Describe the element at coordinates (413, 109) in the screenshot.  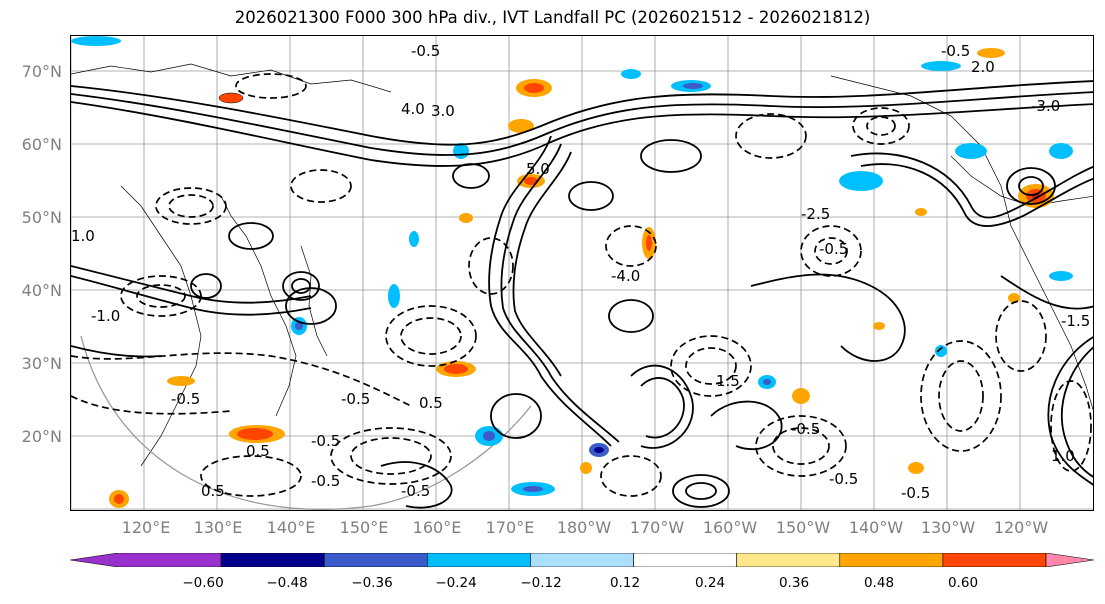
I see `contour-label: 4.0` at that location.